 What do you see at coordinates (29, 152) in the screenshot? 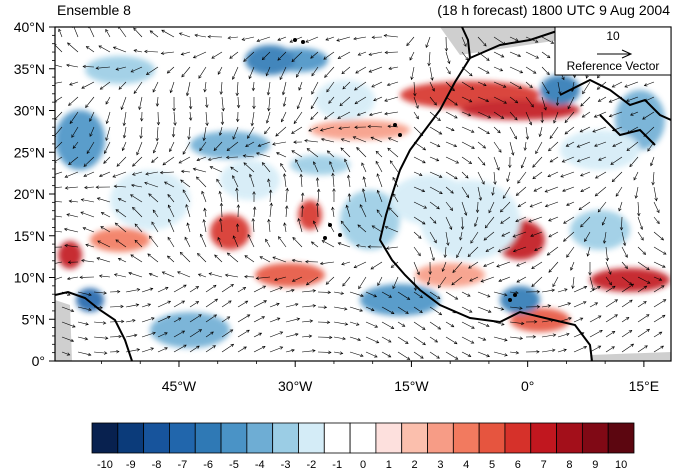
I see `lat-tick-label: 25°N` at bounding box center [29, 152].